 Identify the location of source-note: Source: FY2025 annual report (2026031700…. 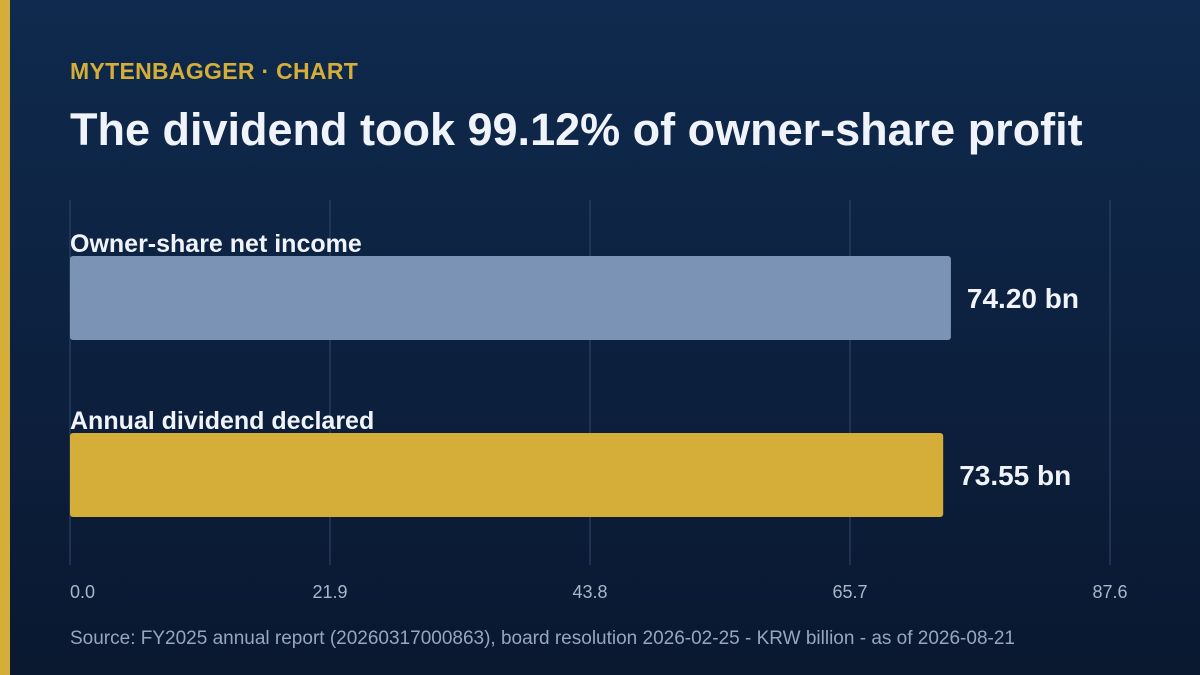
(542, 638).